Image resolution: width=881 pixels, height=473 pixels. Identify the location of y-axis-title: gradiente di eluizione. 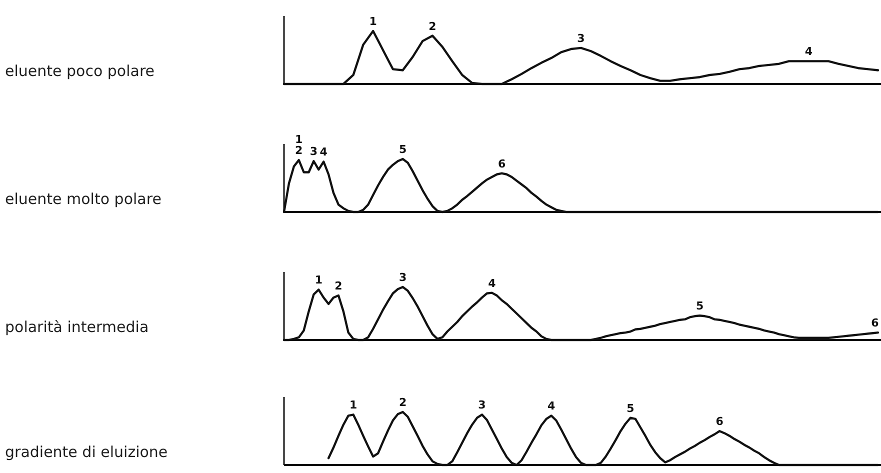
(86, 452).